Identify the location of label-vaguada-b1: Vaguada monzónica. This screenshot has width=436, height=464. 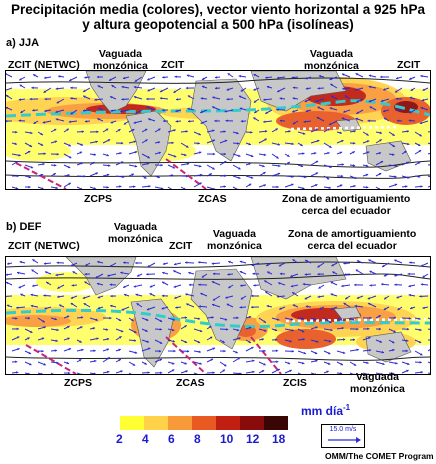
(135, 233).